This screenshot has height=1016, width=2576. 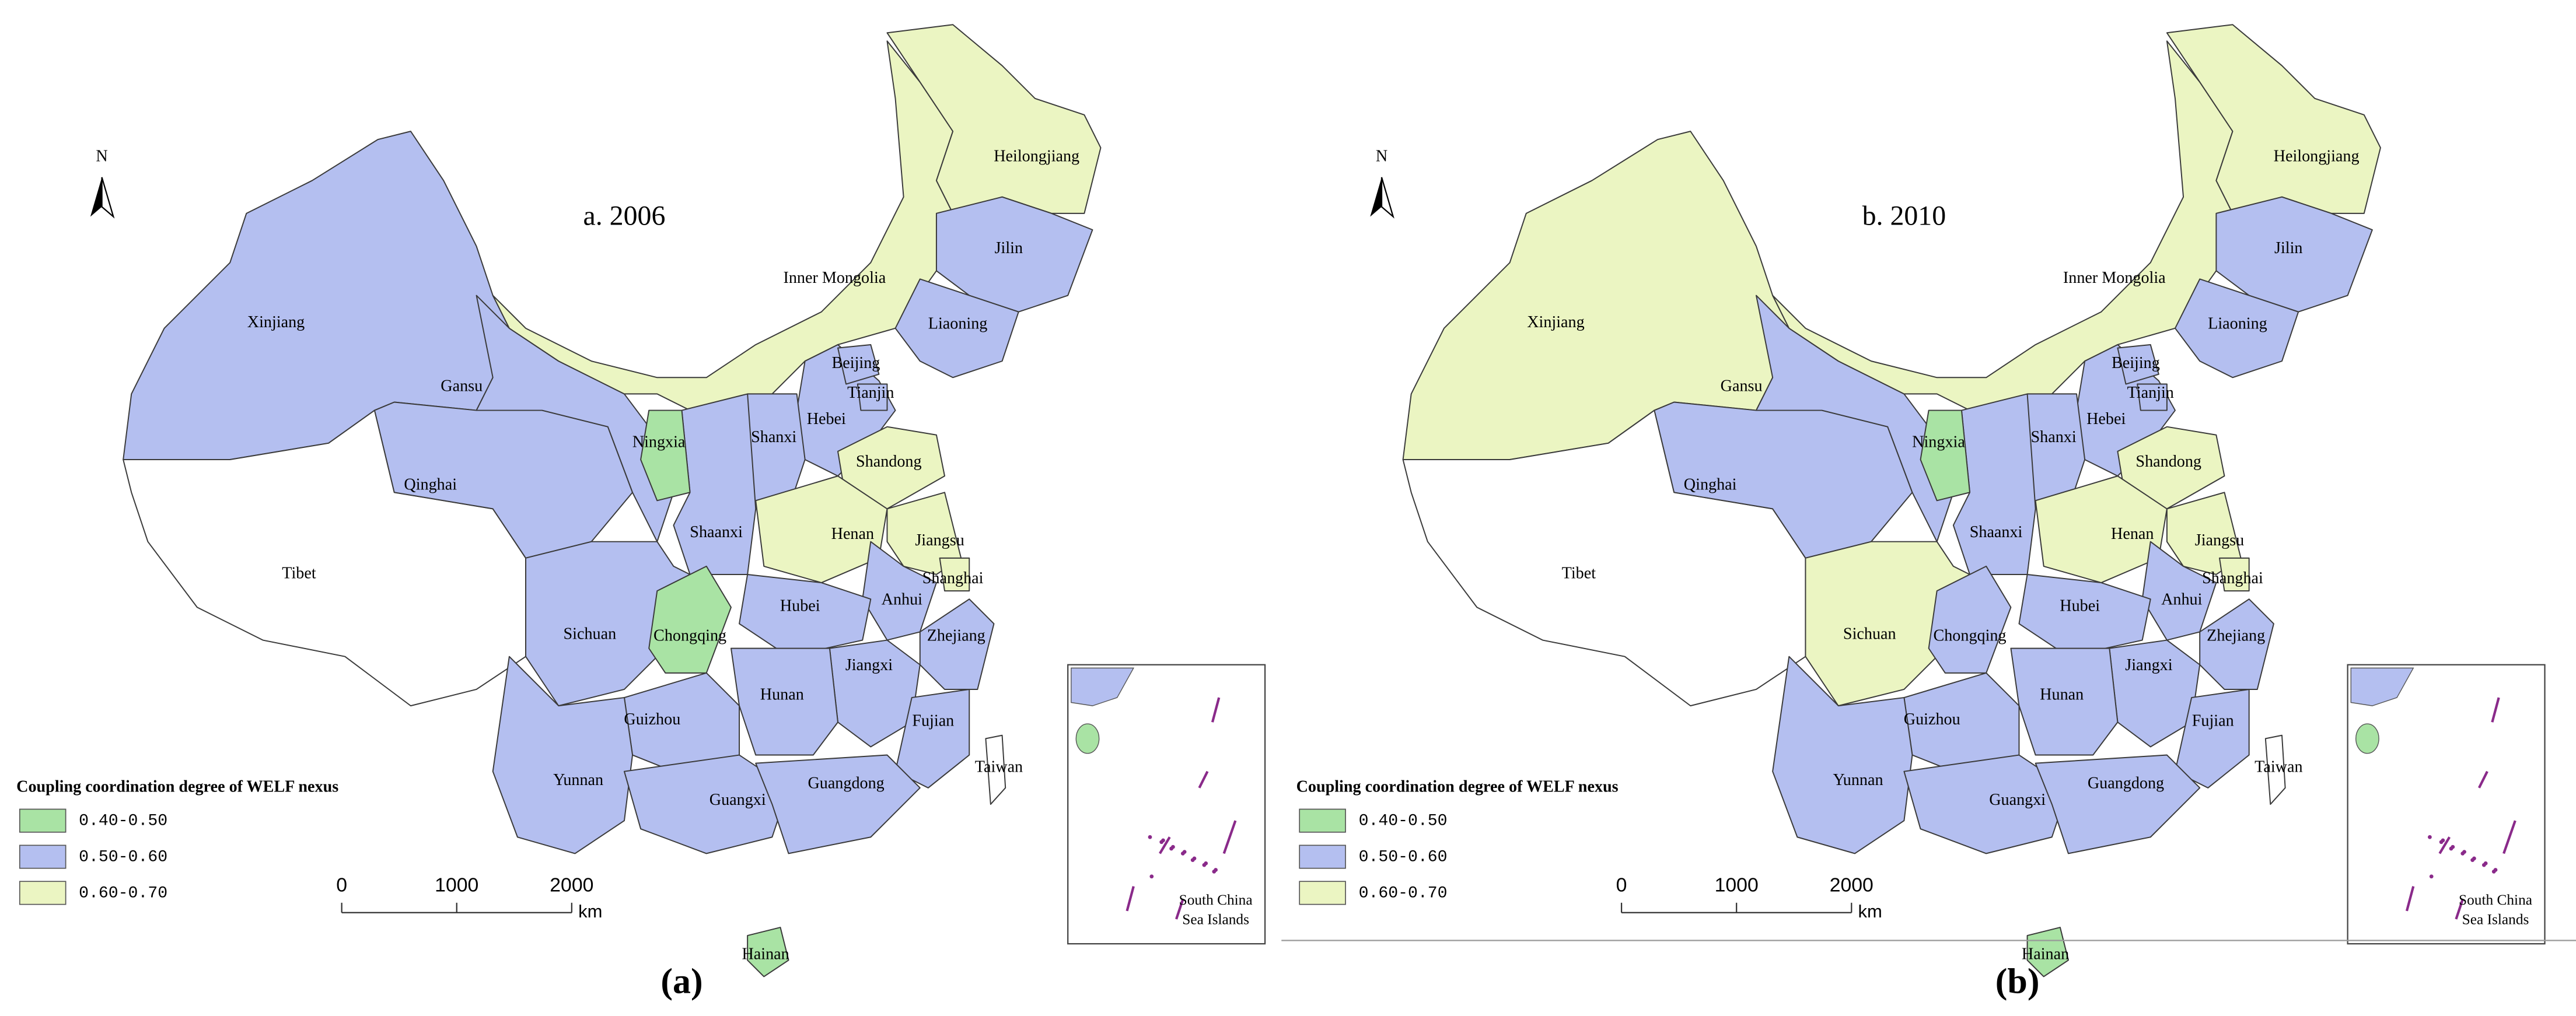 What do you see at coordinates (1215, 920) in the screenshot?
I see `inset-label: Sea Islands` at bounding box center [1215, 920].